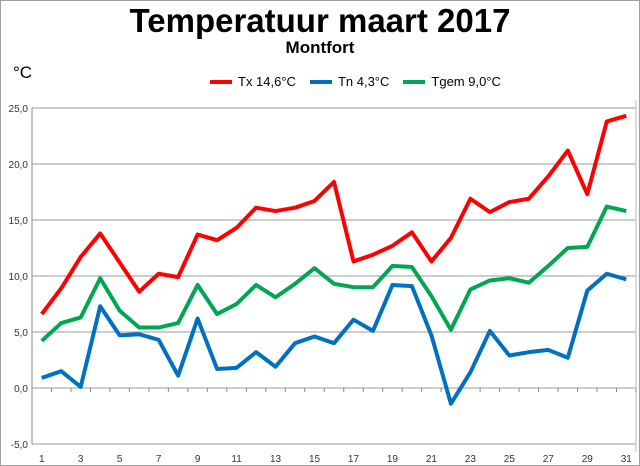 Image resolution: width=640 pixels, height=466 pixels. Describe the element at coordinates (549, 459) in the screenshot. I see `x-tick-label: 27` at that location.